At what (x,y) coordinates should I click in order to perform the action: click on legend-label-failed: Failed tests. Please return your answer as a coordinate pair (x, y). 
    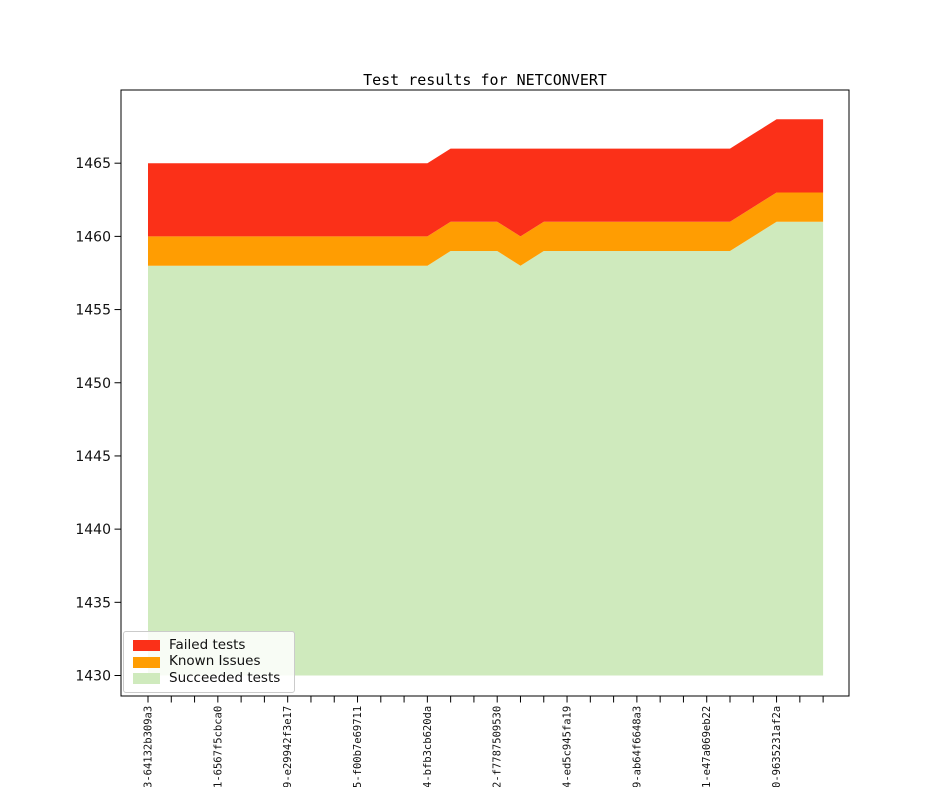
    Looking at the image, I should click on (207, 645).